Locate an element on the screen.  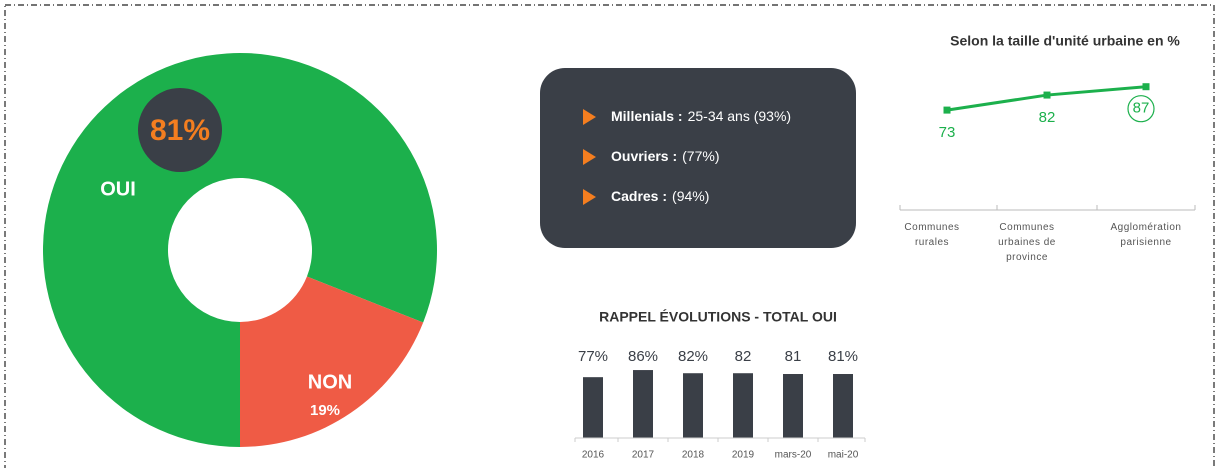
highlight is located at coordinates (1141, 109).